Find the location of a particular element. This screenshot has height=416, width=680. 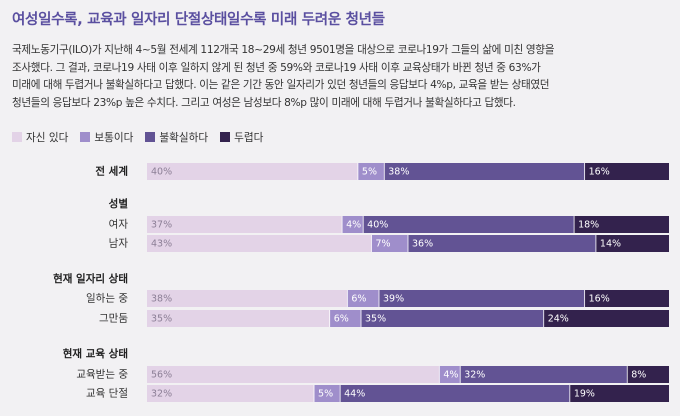

legend-item: 두렵다 is located at coordinates (241, 137).